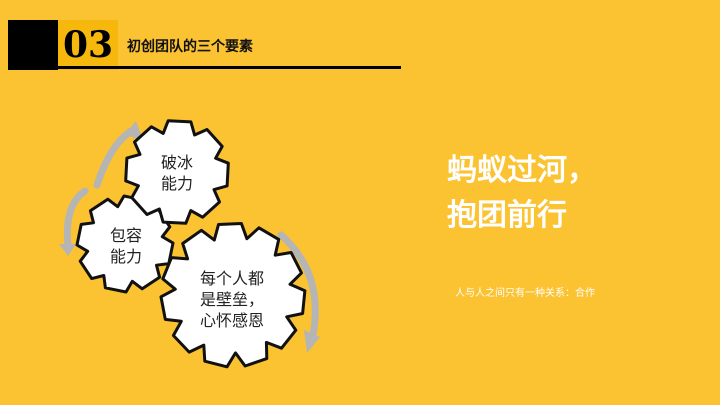 The image size is (720, 405). Describe the element at coordinates (522, 170) in the screenshot. I see `slogan-line-1: 蚂蚁过河，` at that location.